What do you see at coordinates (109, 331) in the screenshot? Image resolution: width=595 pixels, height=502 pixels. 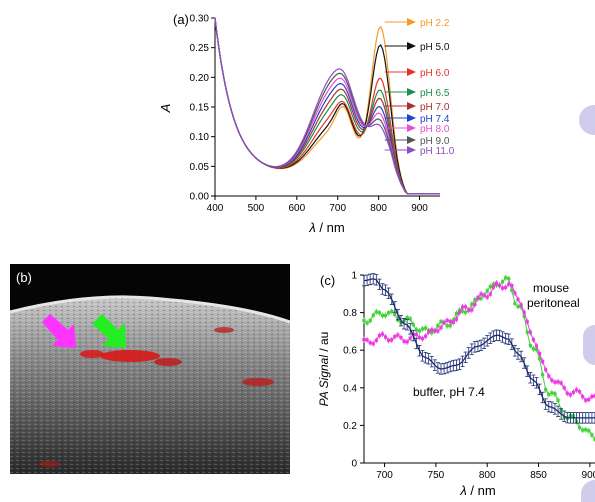 I see `green-arrow` at bounding box center [109, 331].